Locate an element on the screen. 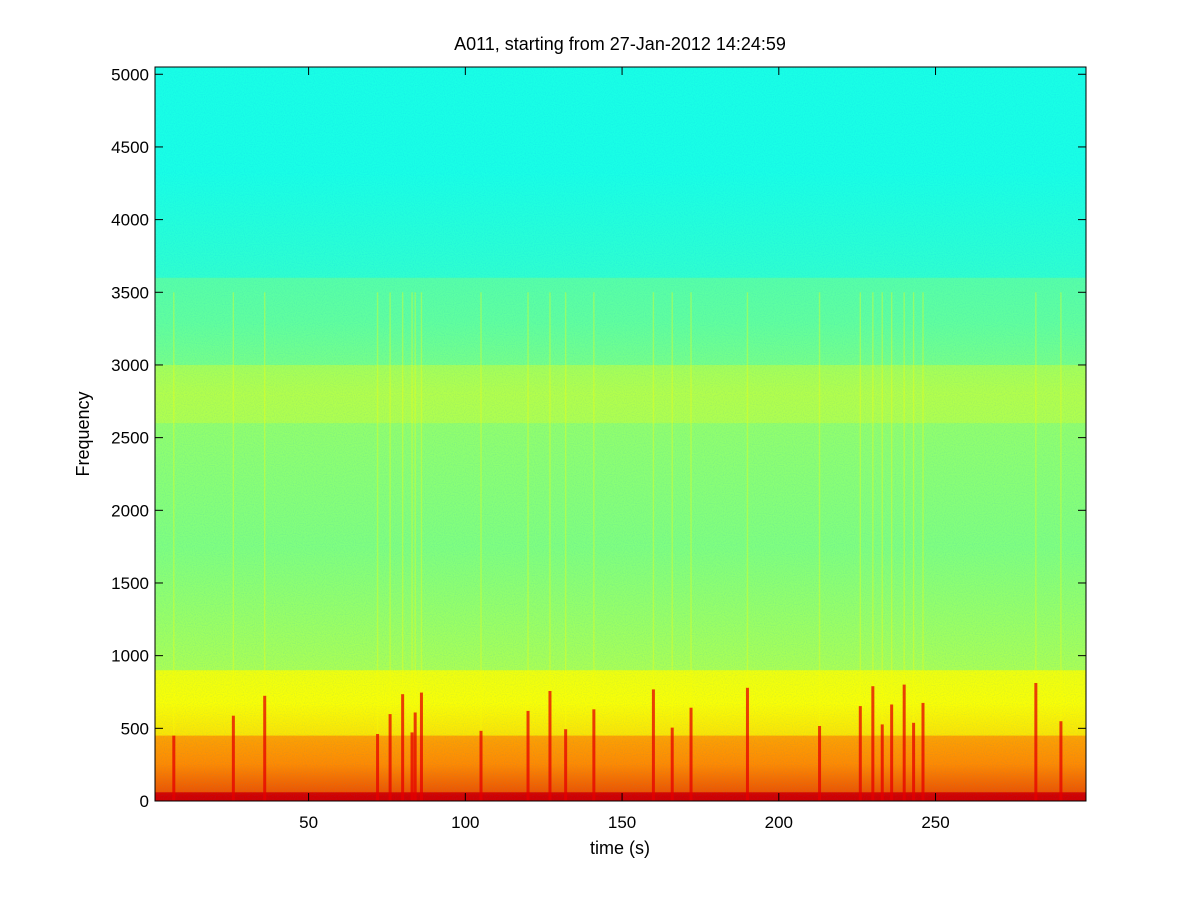  y-tick-label: 1000 is located at coordinates (130, 656).